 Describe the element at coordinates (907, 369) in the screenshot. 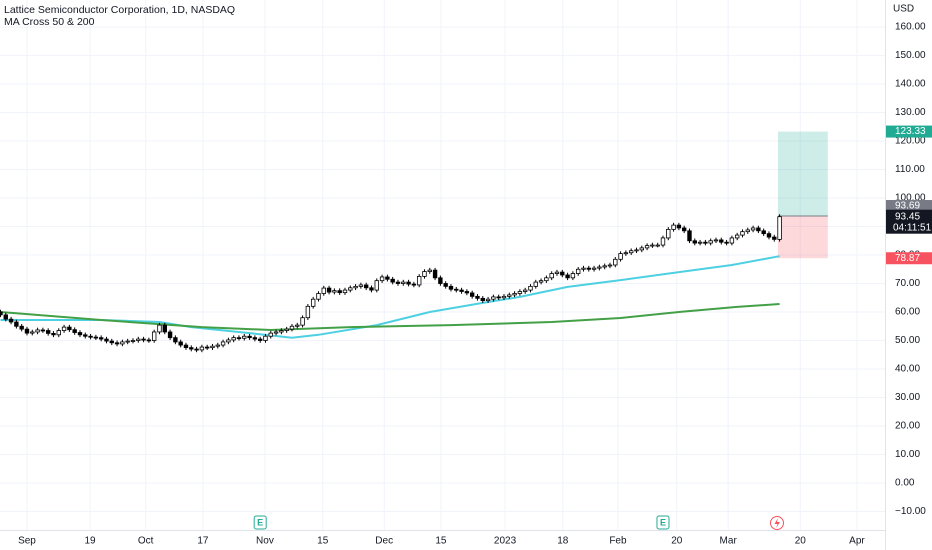

I see `y-tick-label: 40.00` at that location.